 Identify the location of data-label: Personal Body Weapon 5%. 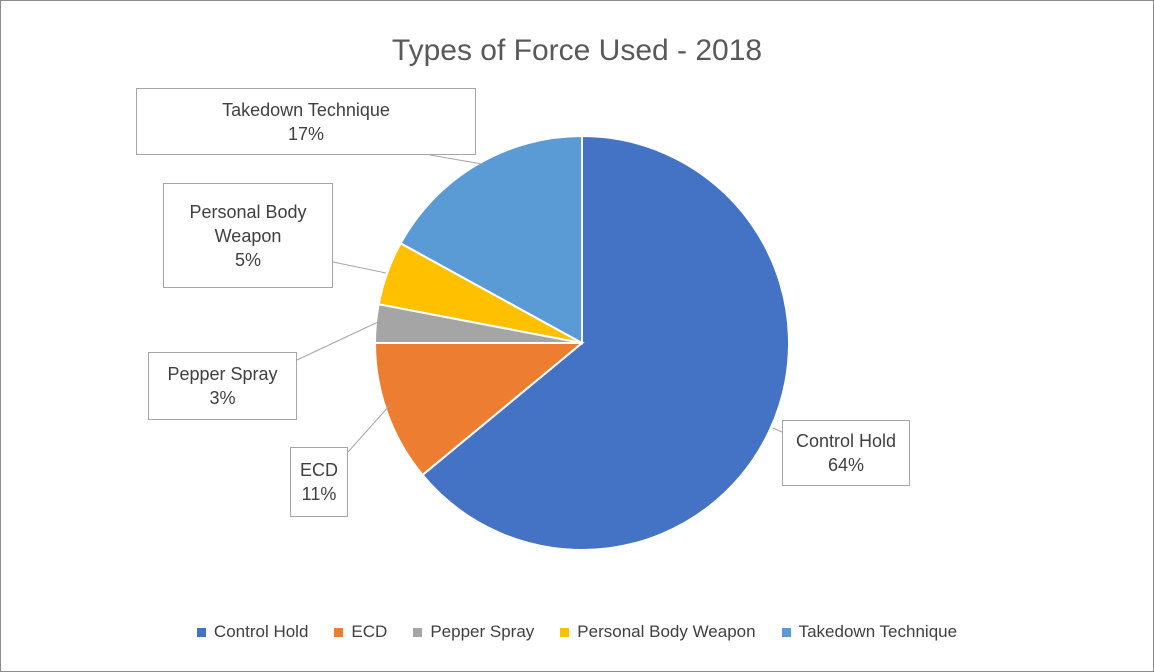
(248, 235).